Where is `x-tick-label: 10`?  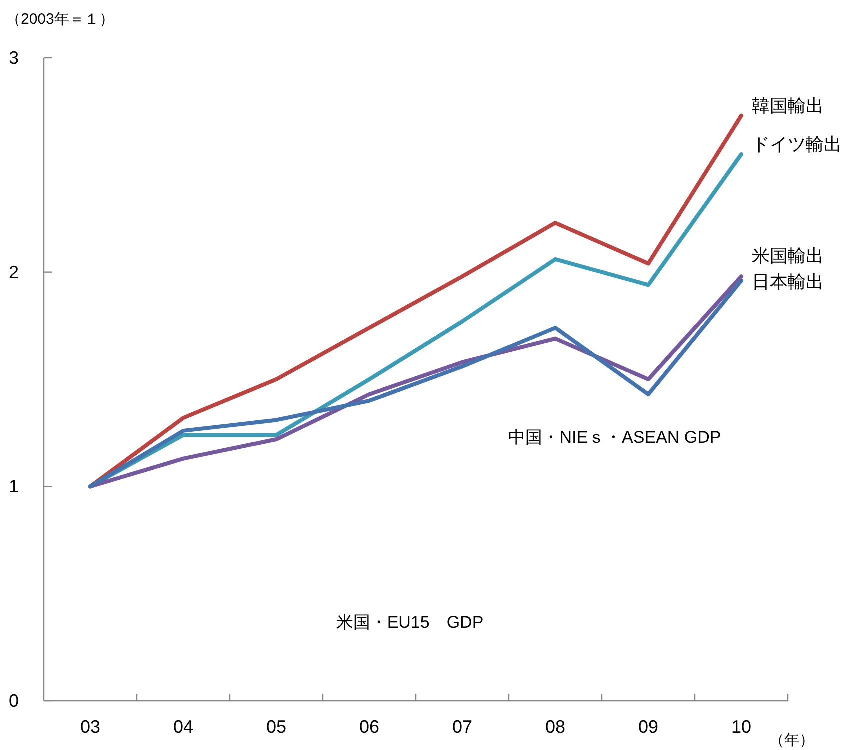 x-tick-label: 10 is located at coordinates (741, 727).